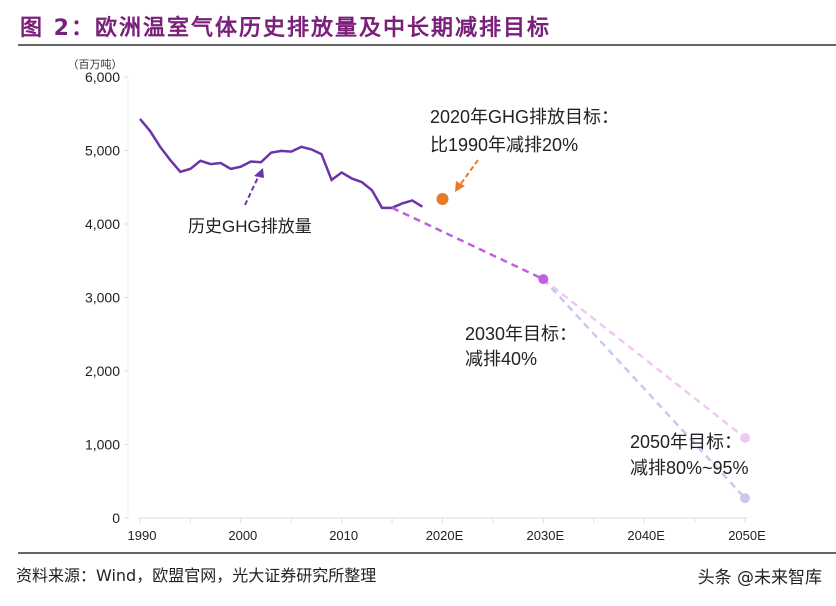  I want to click on x-tick-label: 2040E, so click(646, 535).